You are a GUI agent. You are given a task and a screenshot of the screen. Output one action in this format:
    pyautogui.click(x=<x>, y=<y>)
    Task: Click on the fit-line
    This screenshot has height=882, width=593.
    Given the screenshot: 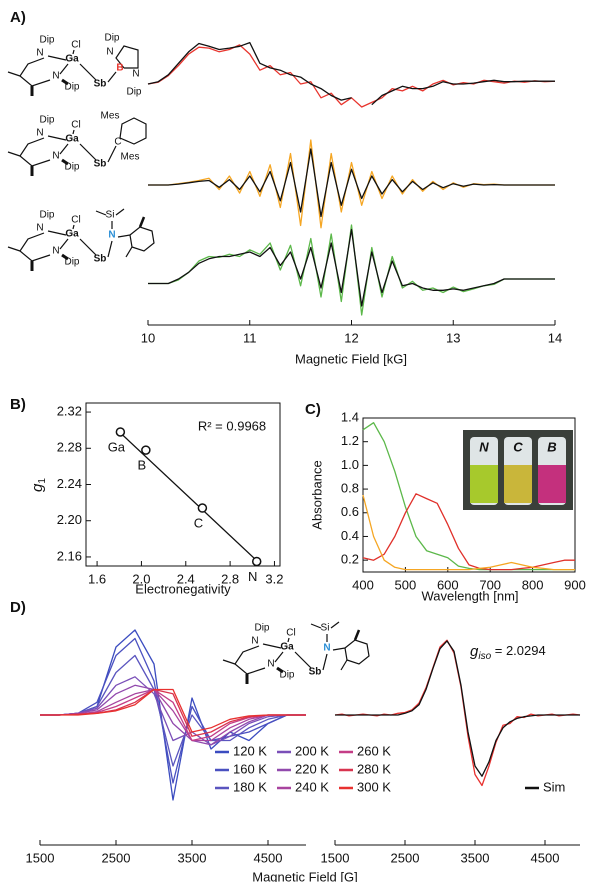 What is the action you would take?
    pyautogui.click(x=188, y=497)
    